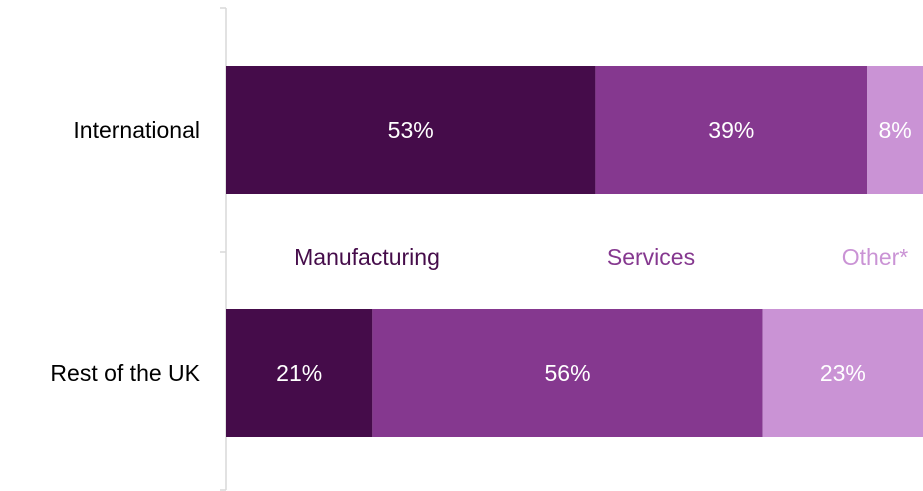  I want to click on data-label-1-2: 23%, so click(843, 373).